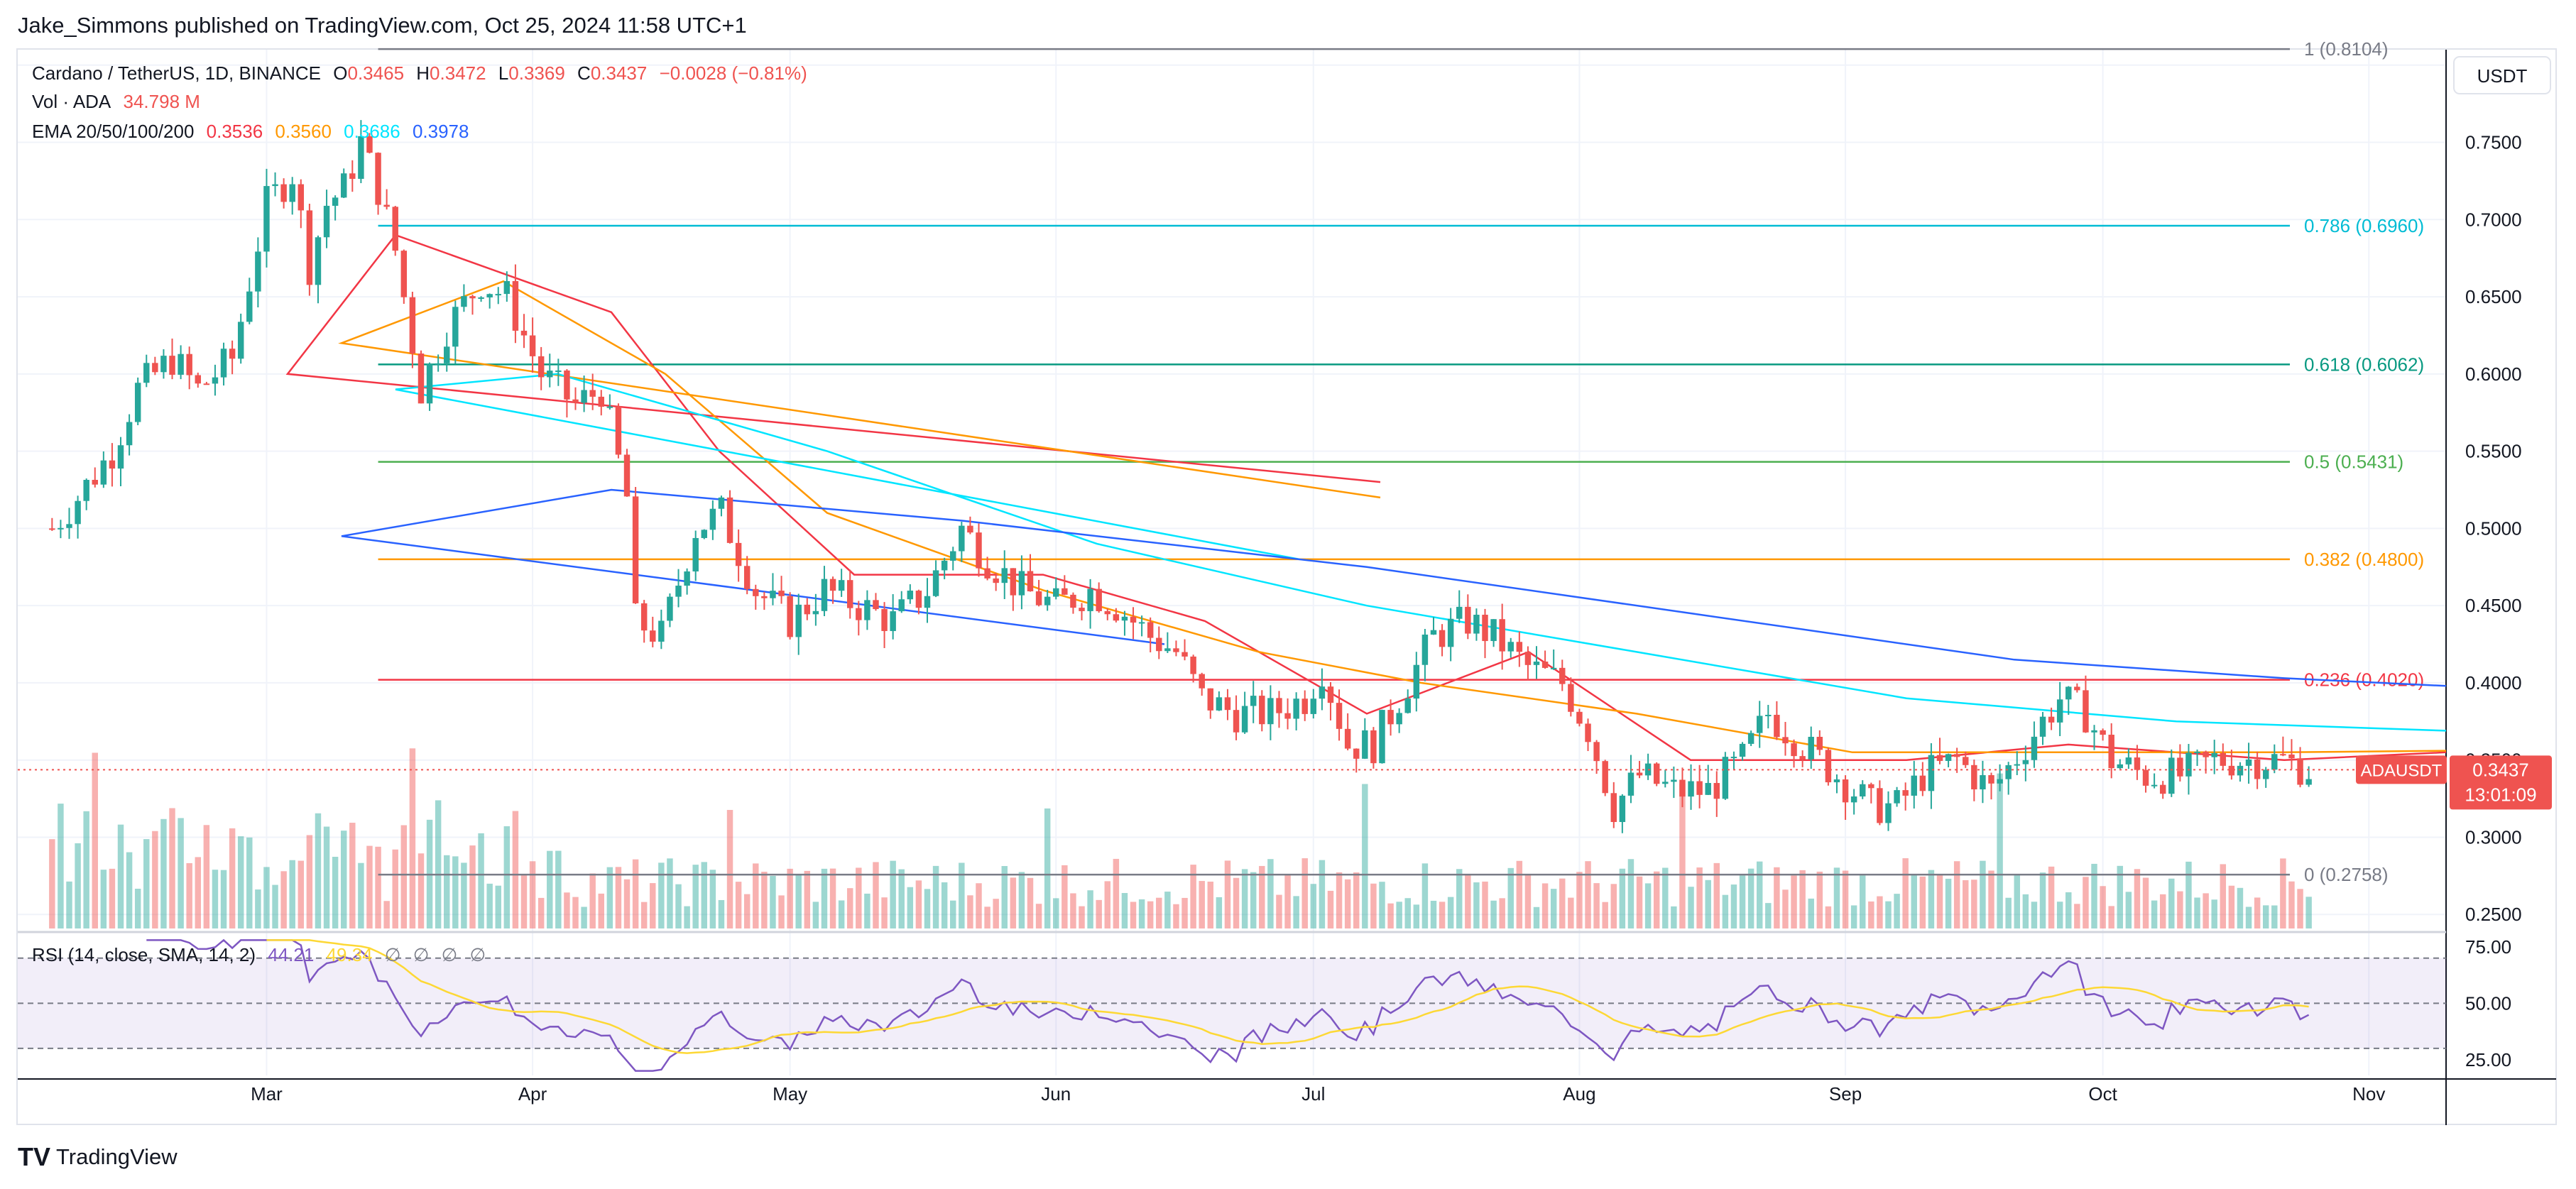  I want to click on rsi-na-4: ∅, so click(477, 955).